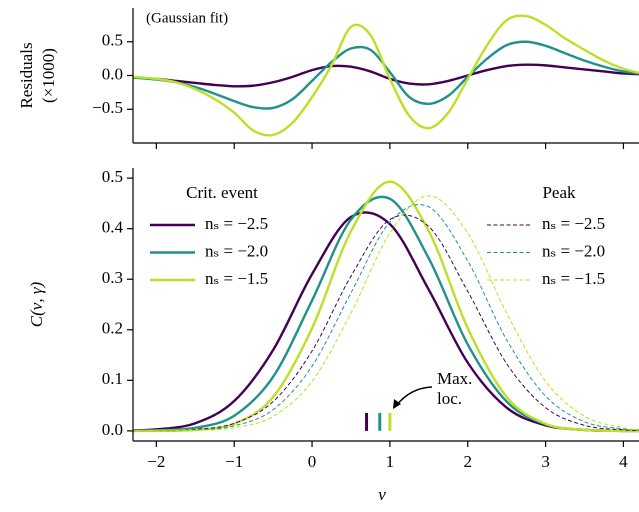 Image resolution: width=639 pixels, height=512 pixels. What do you see at coordinates (113, 227) in the screenshot?
I see `y-tick-label: 0.4` at bounding box center [113, 227].